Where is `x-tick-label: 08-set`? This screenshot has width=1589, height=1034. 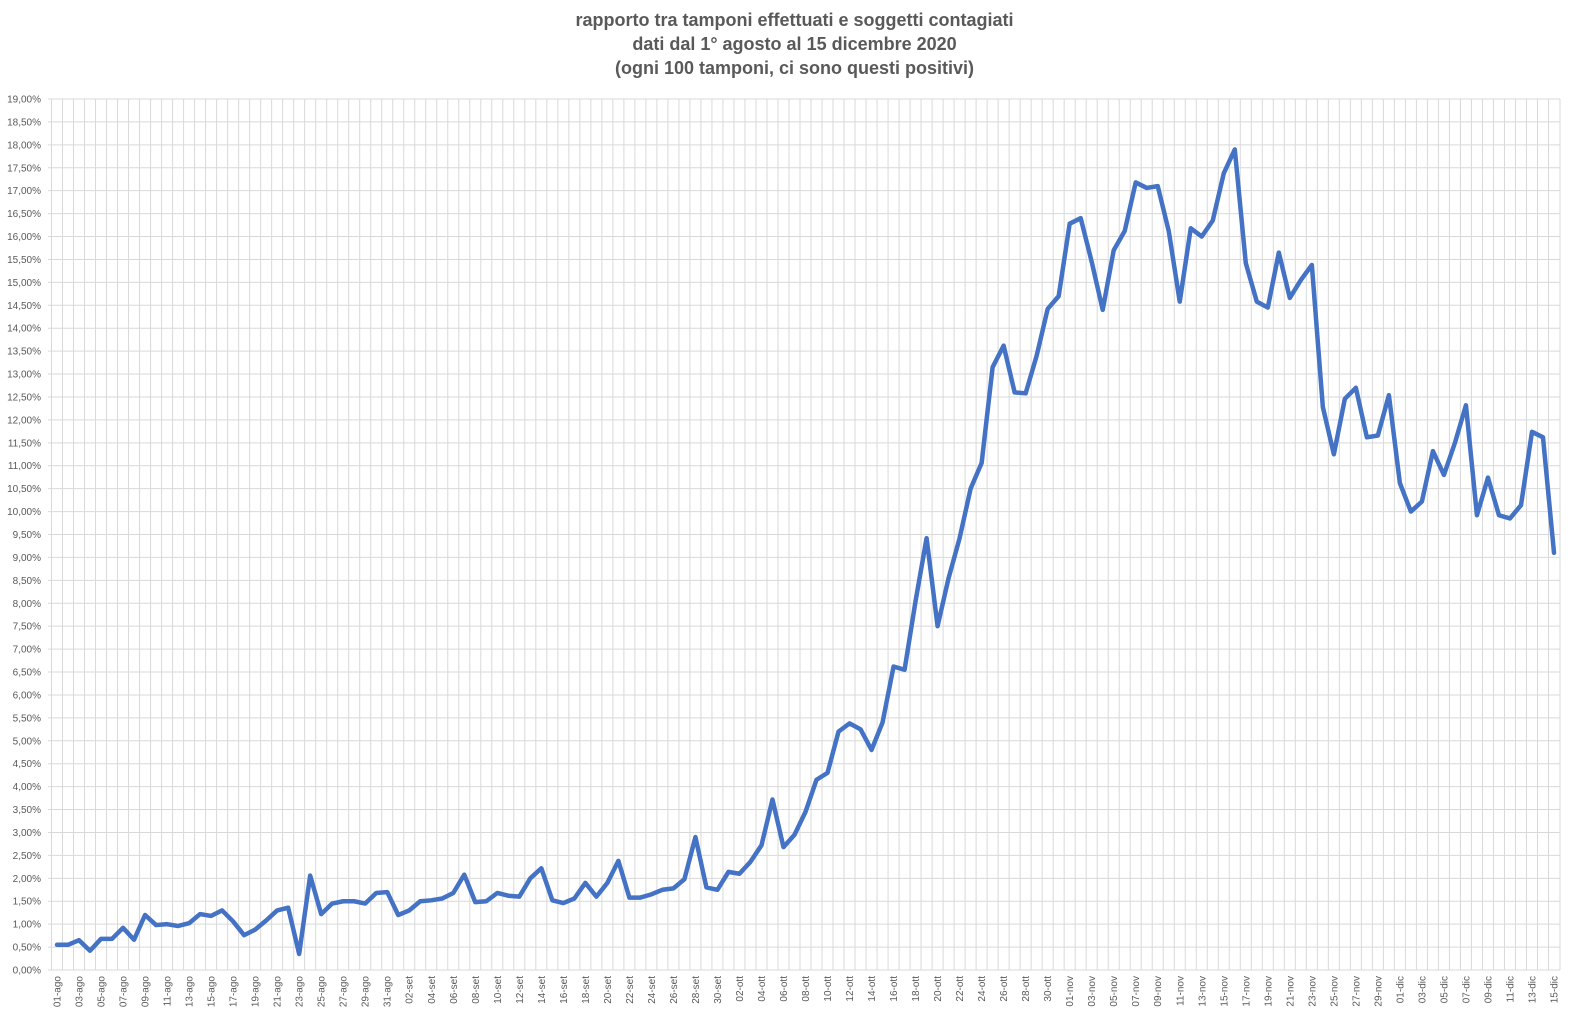 x-tick-label: 08-set is located at coordinates (476, 990).